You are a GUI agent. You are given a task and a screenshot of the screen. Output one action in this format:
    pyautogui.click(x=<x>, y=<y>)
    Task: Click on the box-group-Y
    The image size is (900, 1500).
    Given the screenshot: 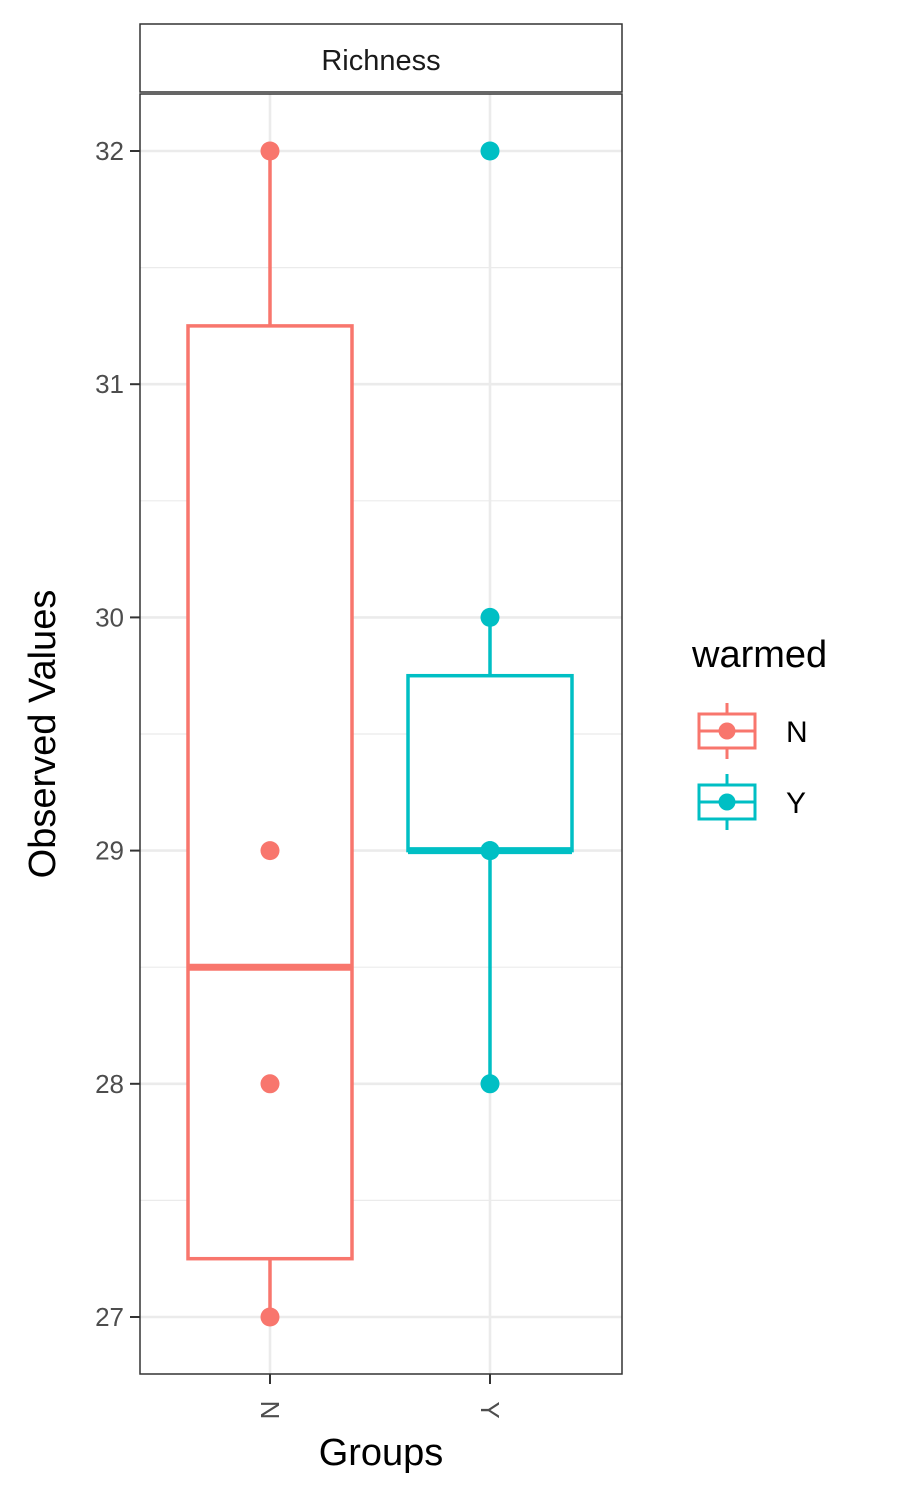 What is the action you would take?
    pyautogui.click(x=490, y=617)
    